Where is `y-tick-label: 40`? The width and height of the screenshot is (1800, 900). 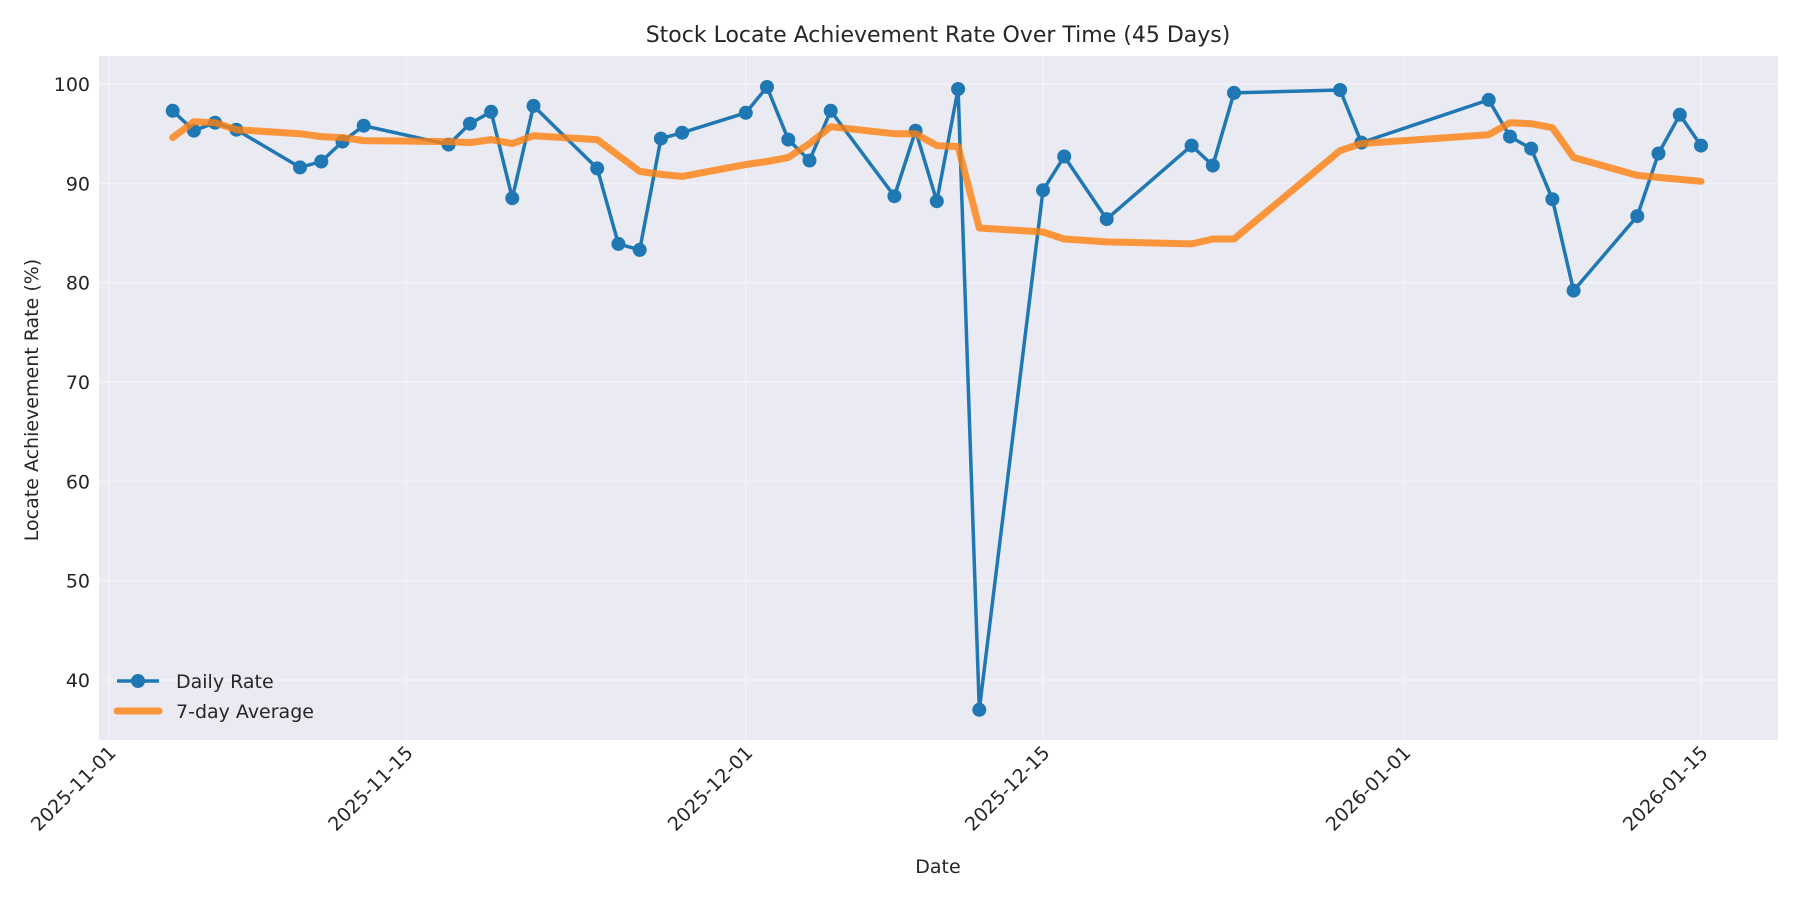
y-tick-label: 40 is located at coordinates (78, 681).